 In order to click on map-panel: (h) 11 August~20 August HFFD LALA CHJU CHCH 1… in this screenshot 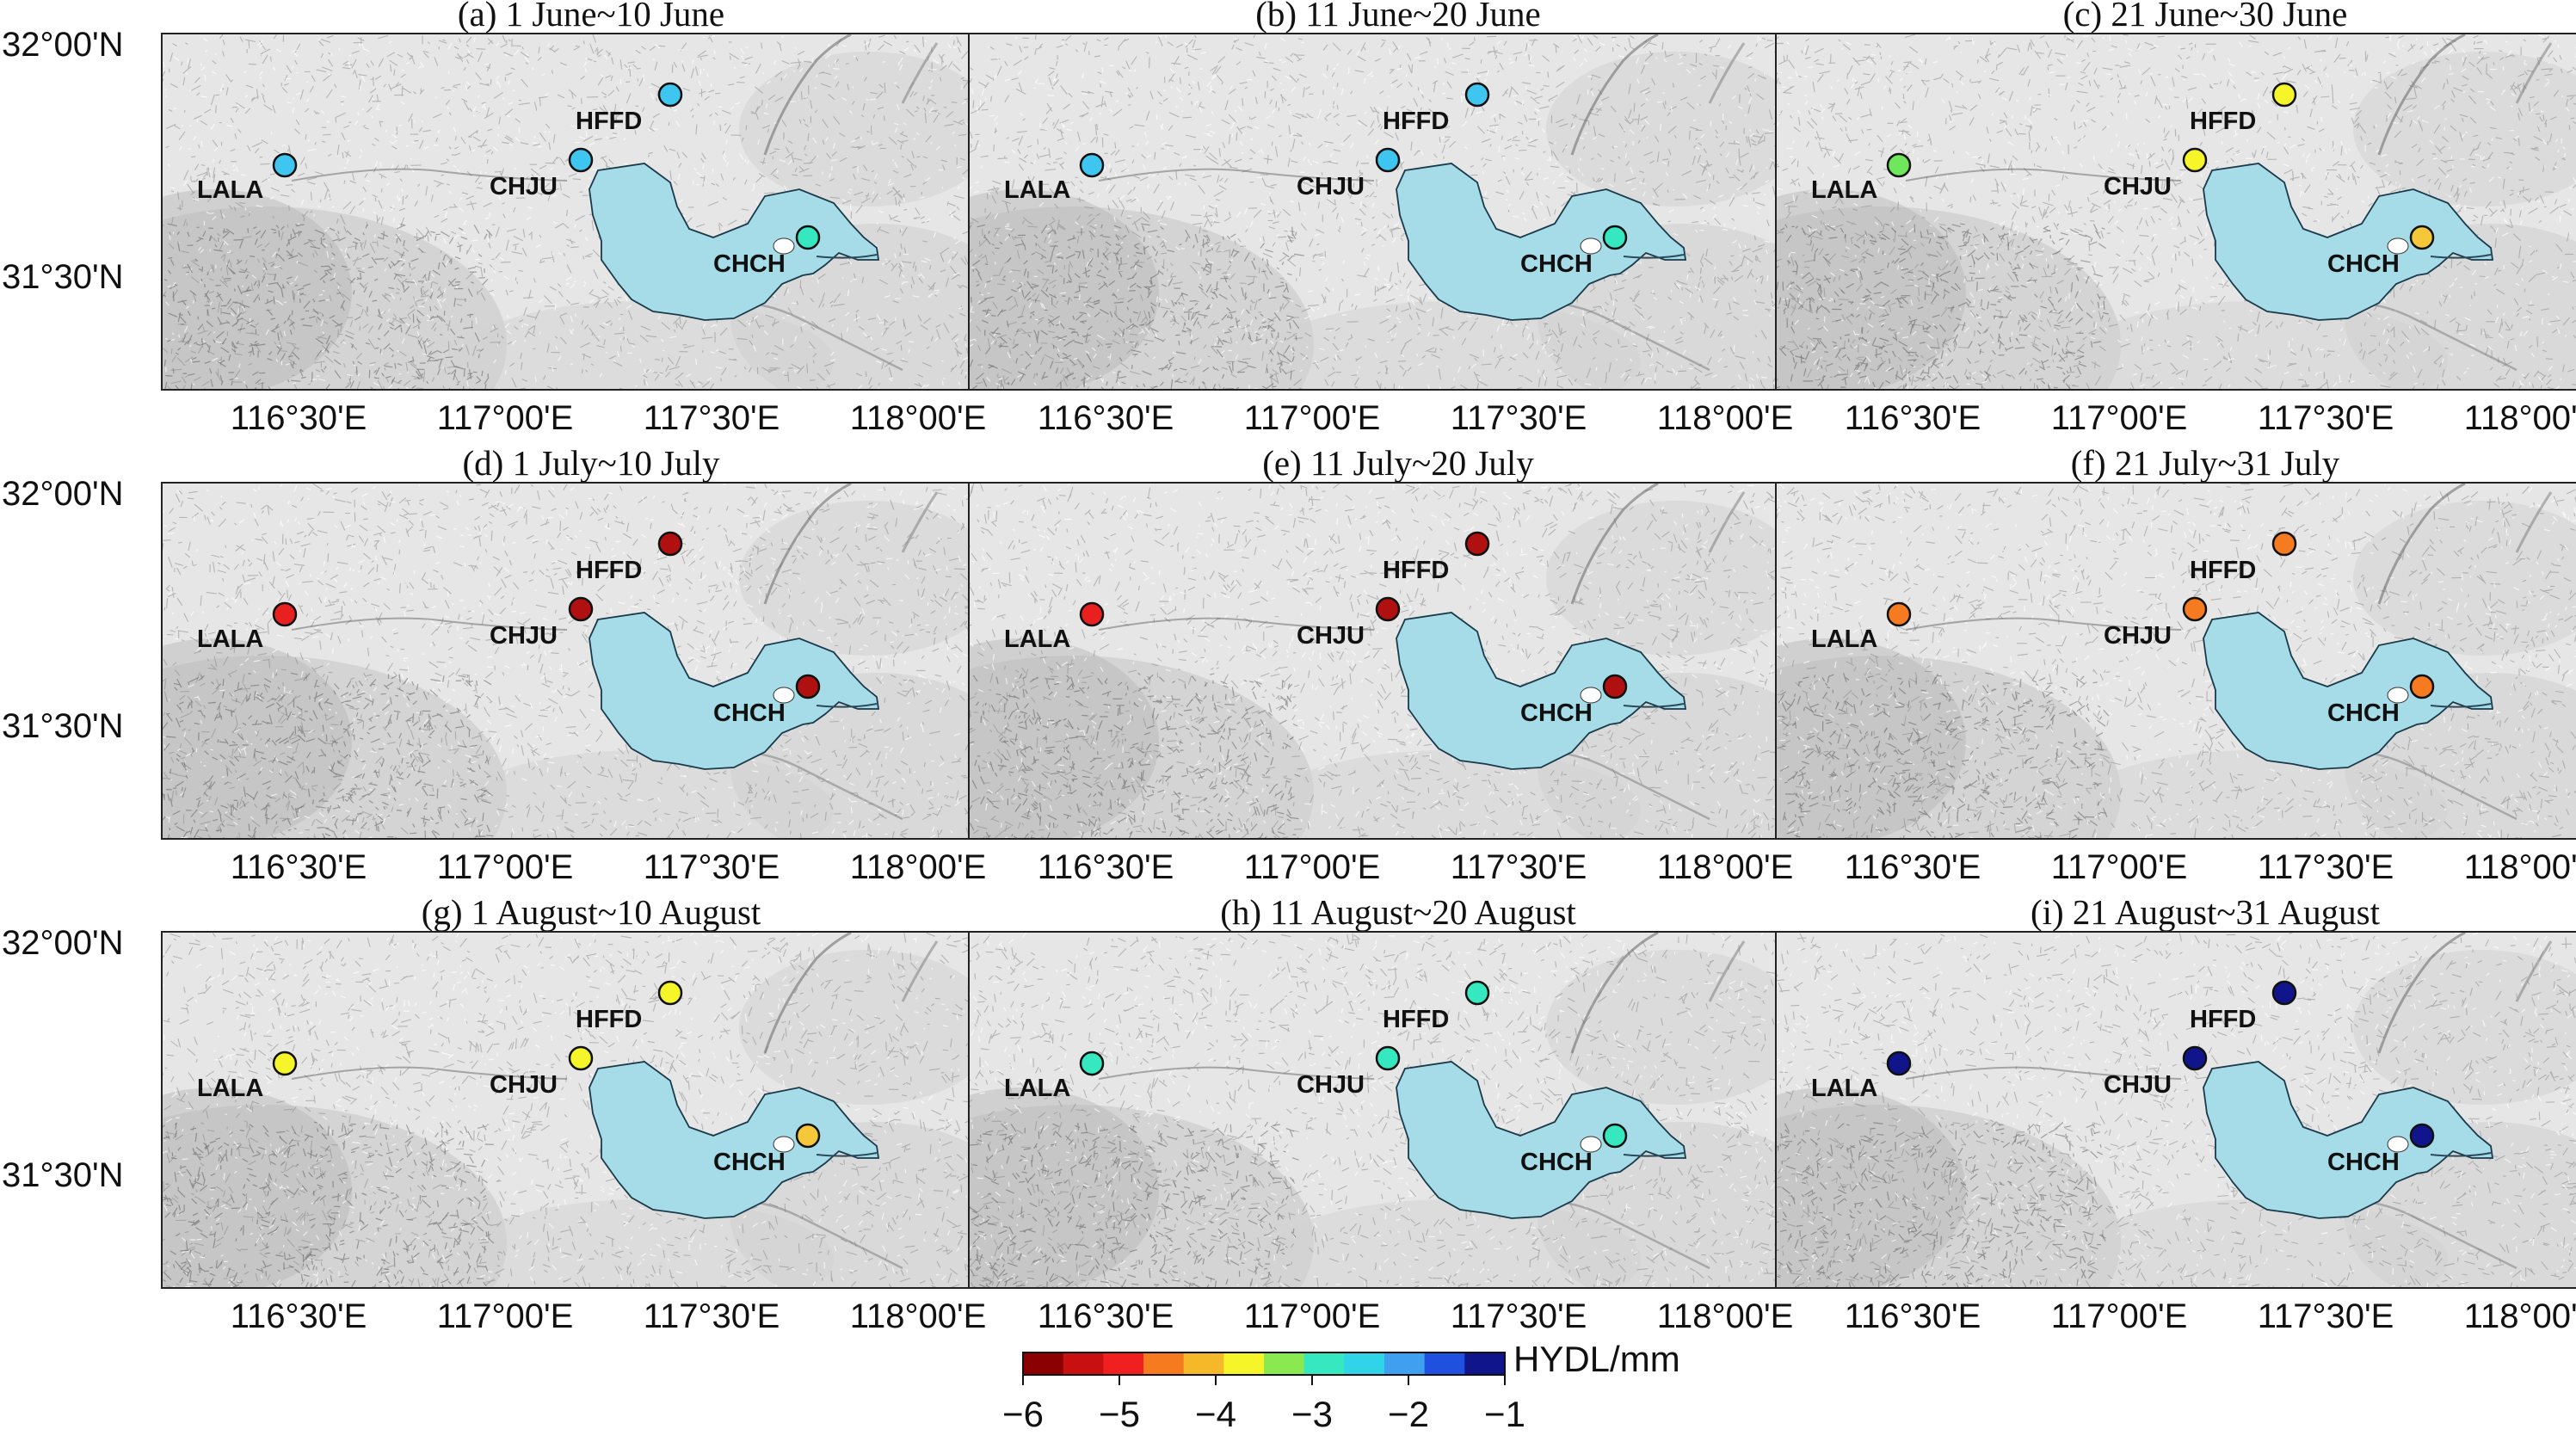, I will do `click(1398, 1127)`.